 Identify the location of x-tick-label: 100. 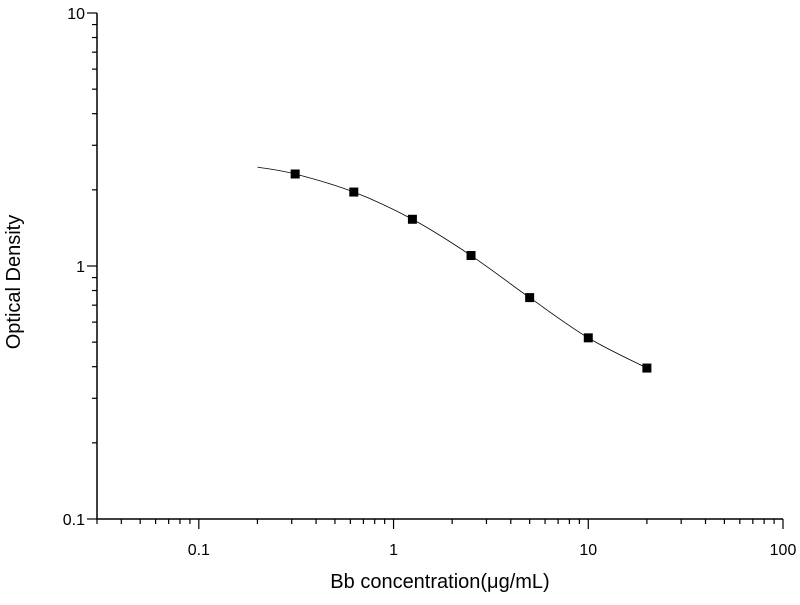
(783, 550).